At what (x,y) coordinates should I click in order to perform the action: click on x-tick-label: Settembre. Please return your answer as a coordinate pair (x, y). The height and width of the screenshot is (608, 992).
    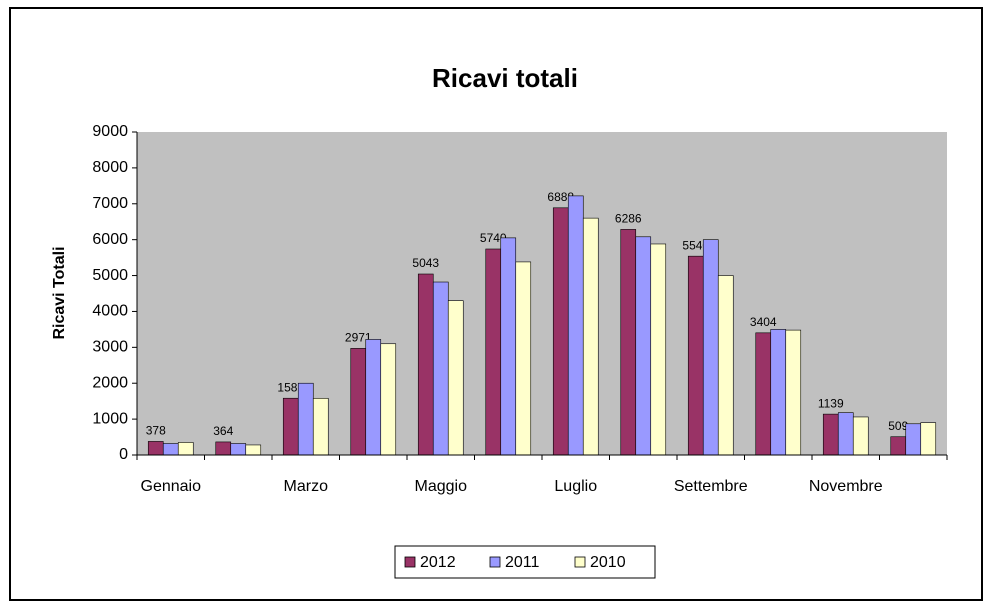
    Looking at the image, I should click on (711, 486).